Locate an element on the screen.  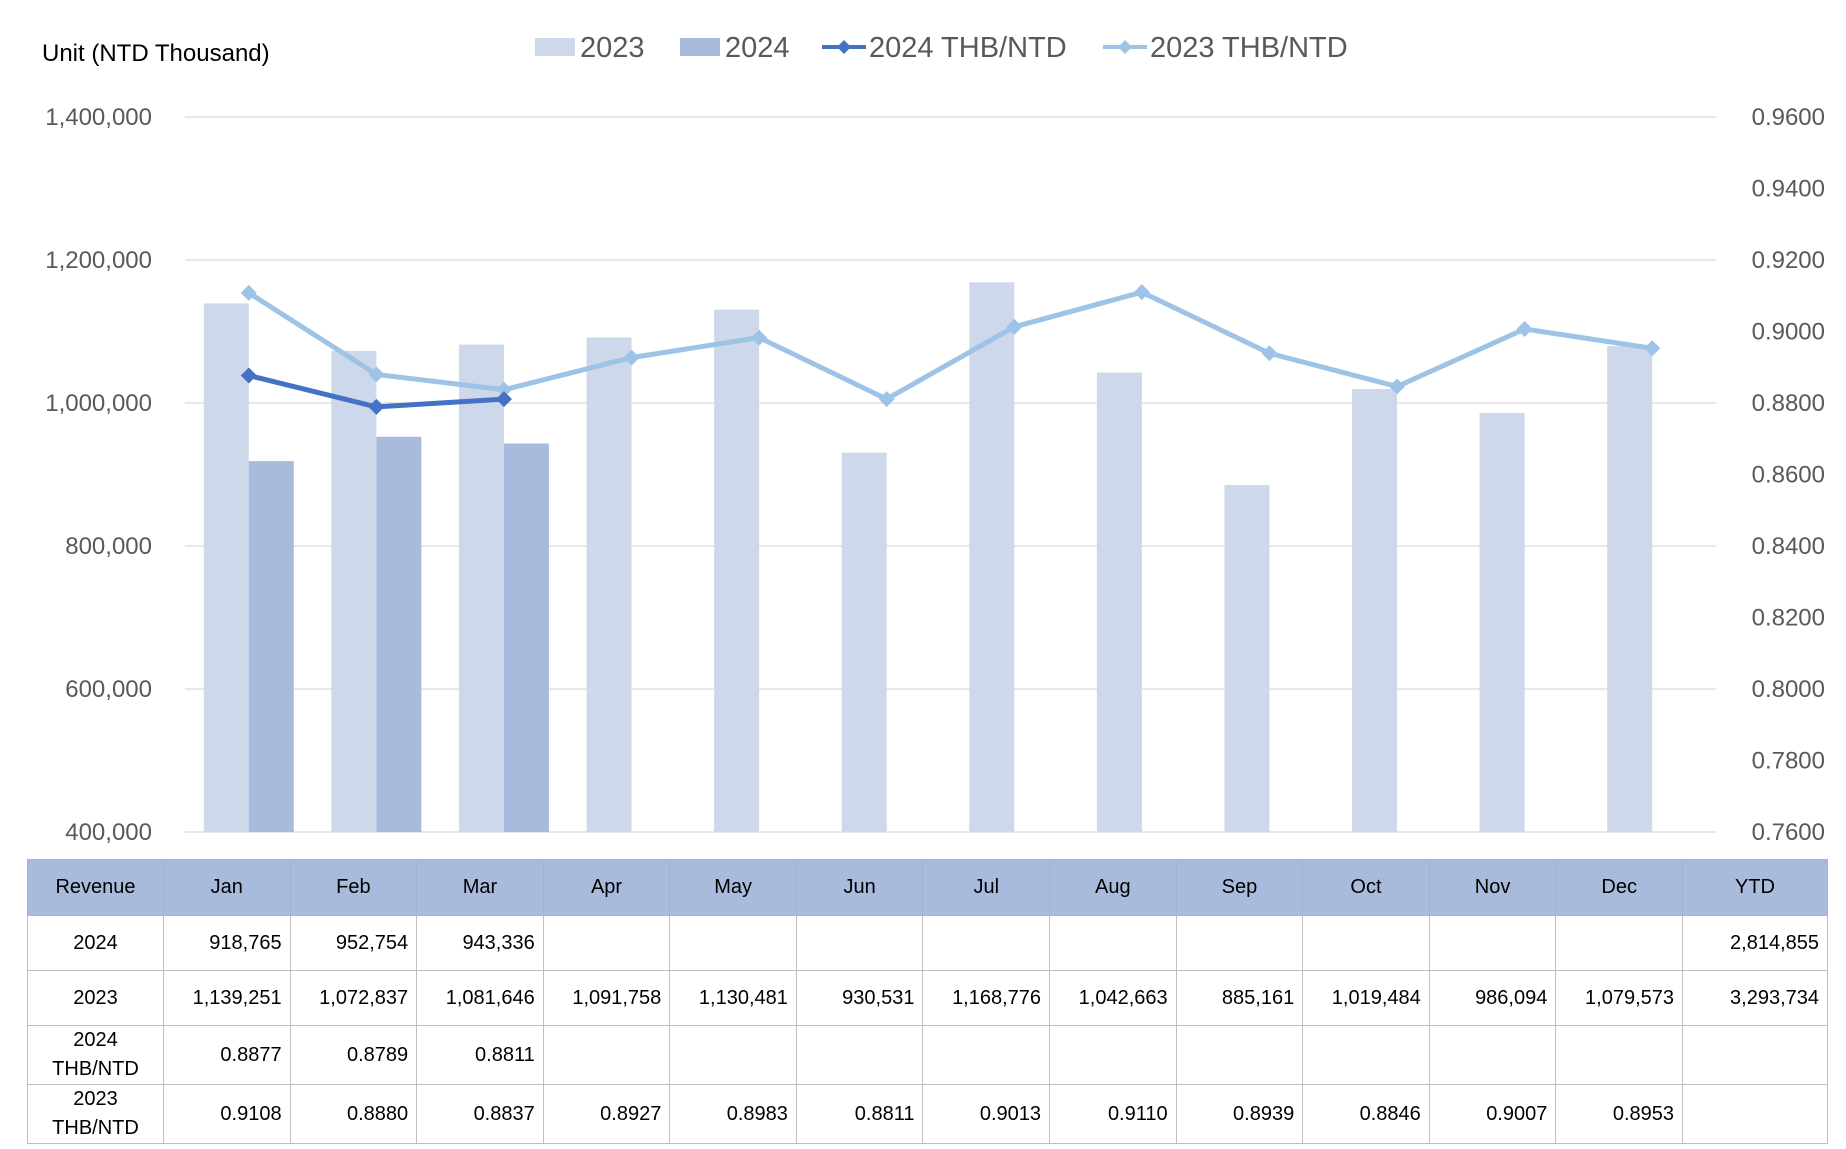
table-cell: 1,079,573 is located at coordinates (1619, 998).